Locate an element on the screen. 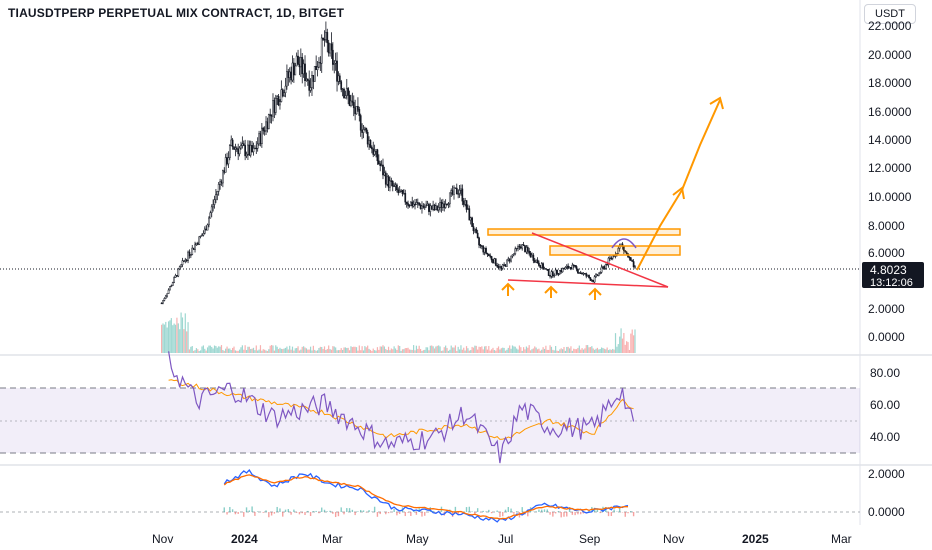  up-arrows is located at coordinates (551, 291).